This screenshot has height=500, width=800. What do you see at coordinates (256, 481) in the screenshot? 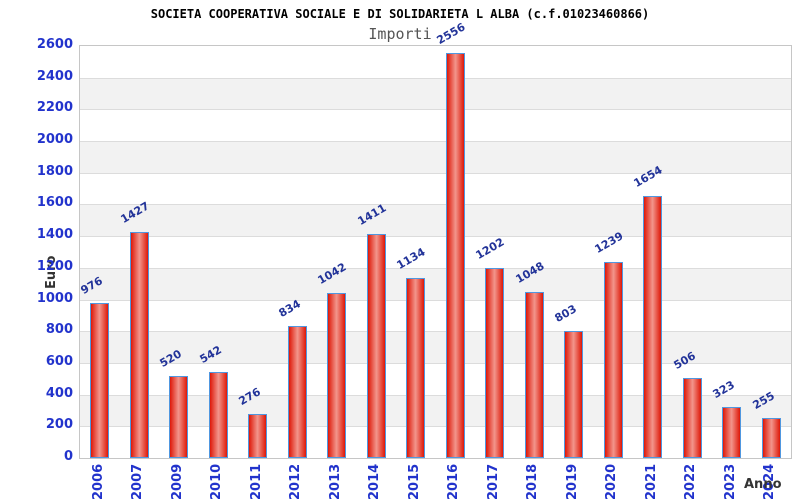
I see `x-tick-label: 2011` at bounding box center [256, 481].